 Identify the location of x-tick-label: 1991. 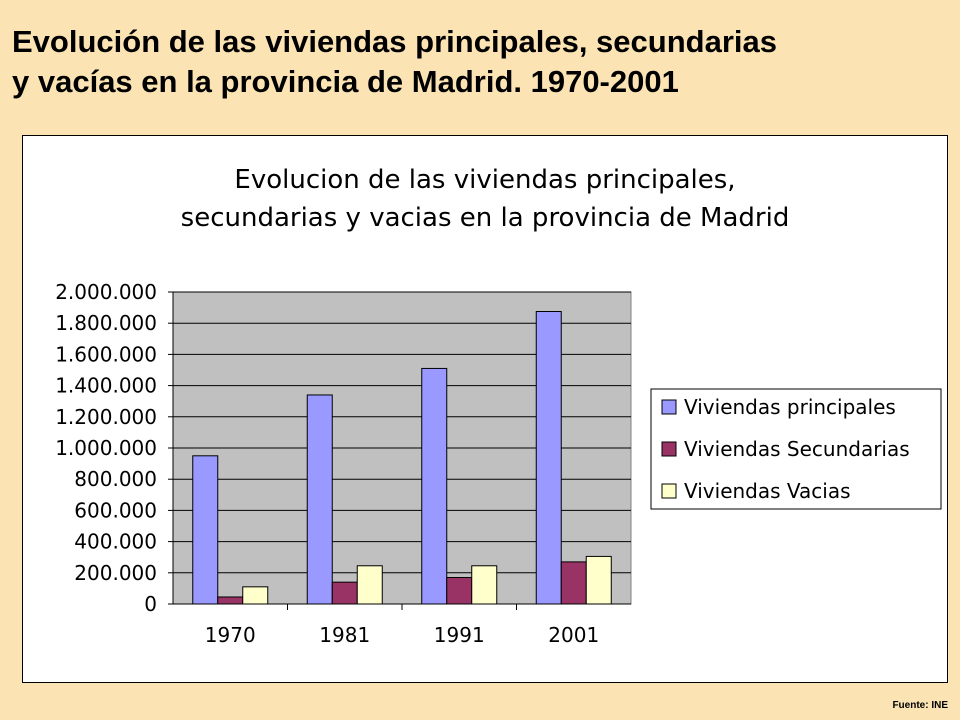
(459, 635).